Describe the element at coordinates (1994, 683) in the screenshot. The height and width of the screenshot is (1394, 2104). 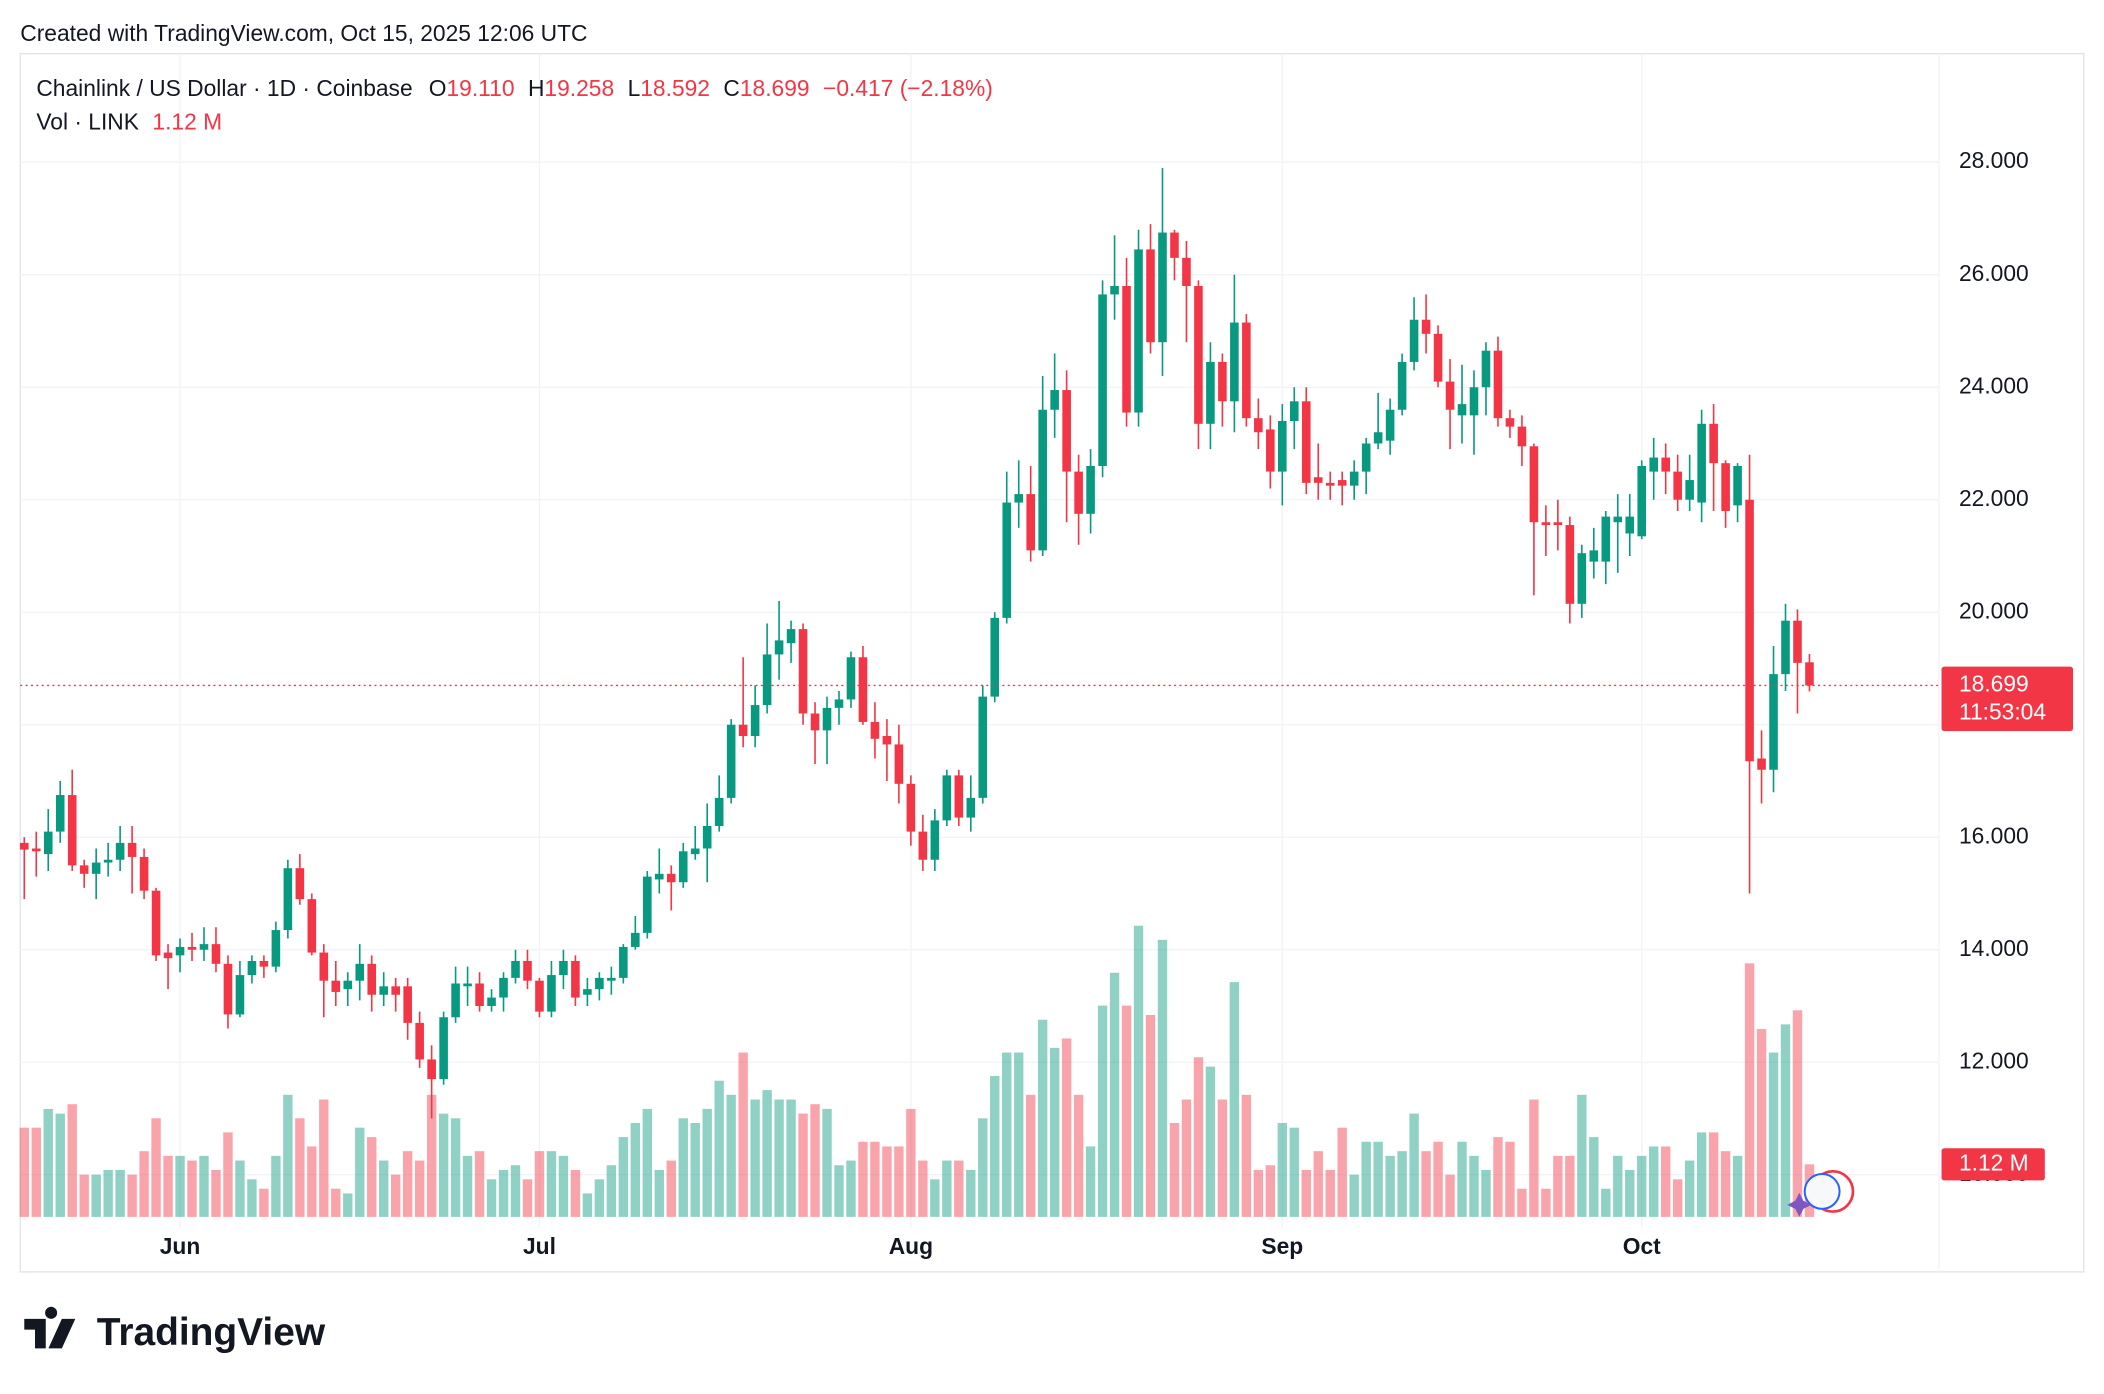
I see `price-tag-value: 18.699` at that location.